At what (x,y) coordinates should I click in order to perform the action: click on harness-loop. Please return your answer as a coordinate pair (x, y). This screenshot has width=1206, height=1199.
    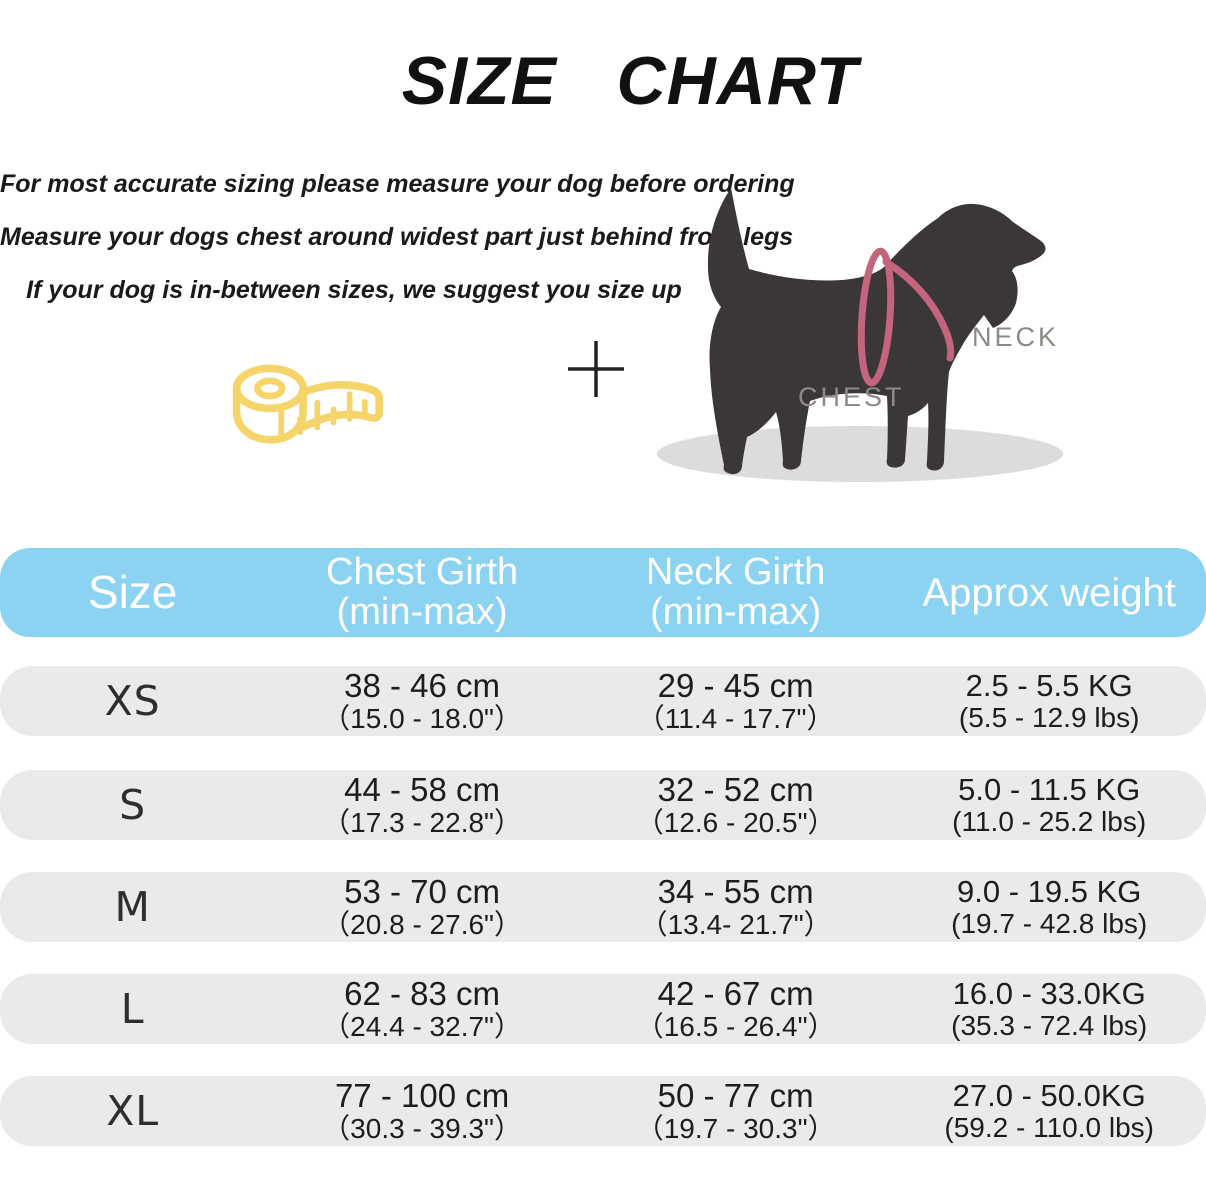
    Looking at the image, I should click on (906, 317).